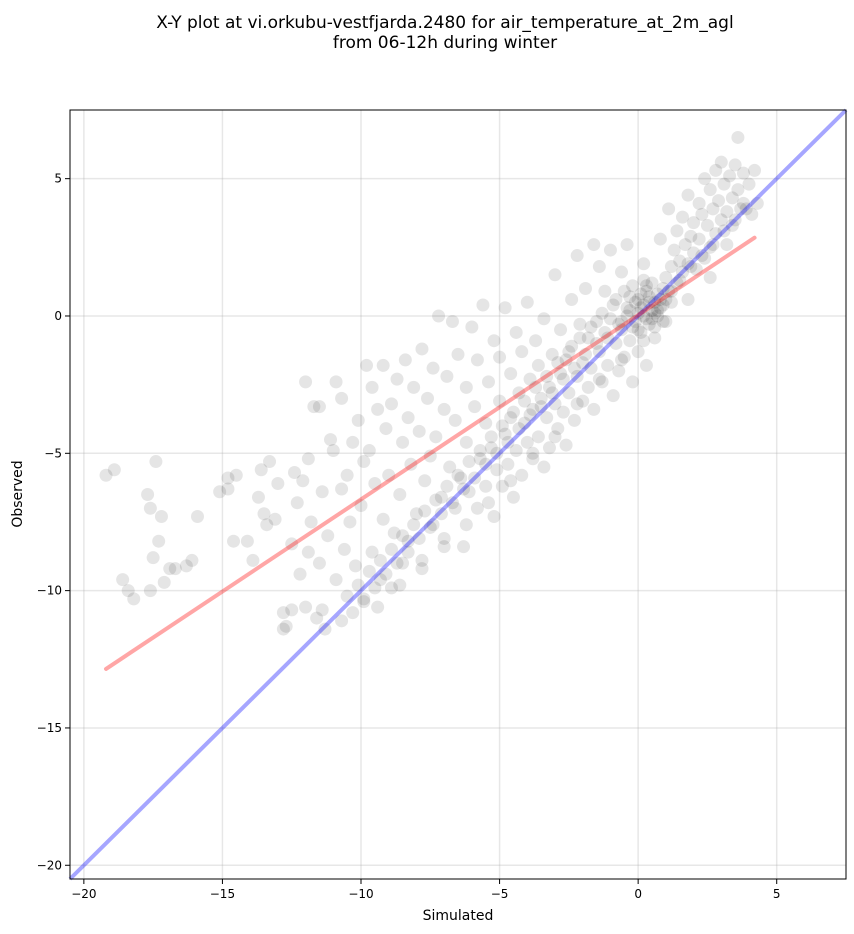 The width and height of the screenshot is (854, 934). Describe the element at coordinates (49, 728) in the screenshot. I see `y-tick-label: −15` at that location.